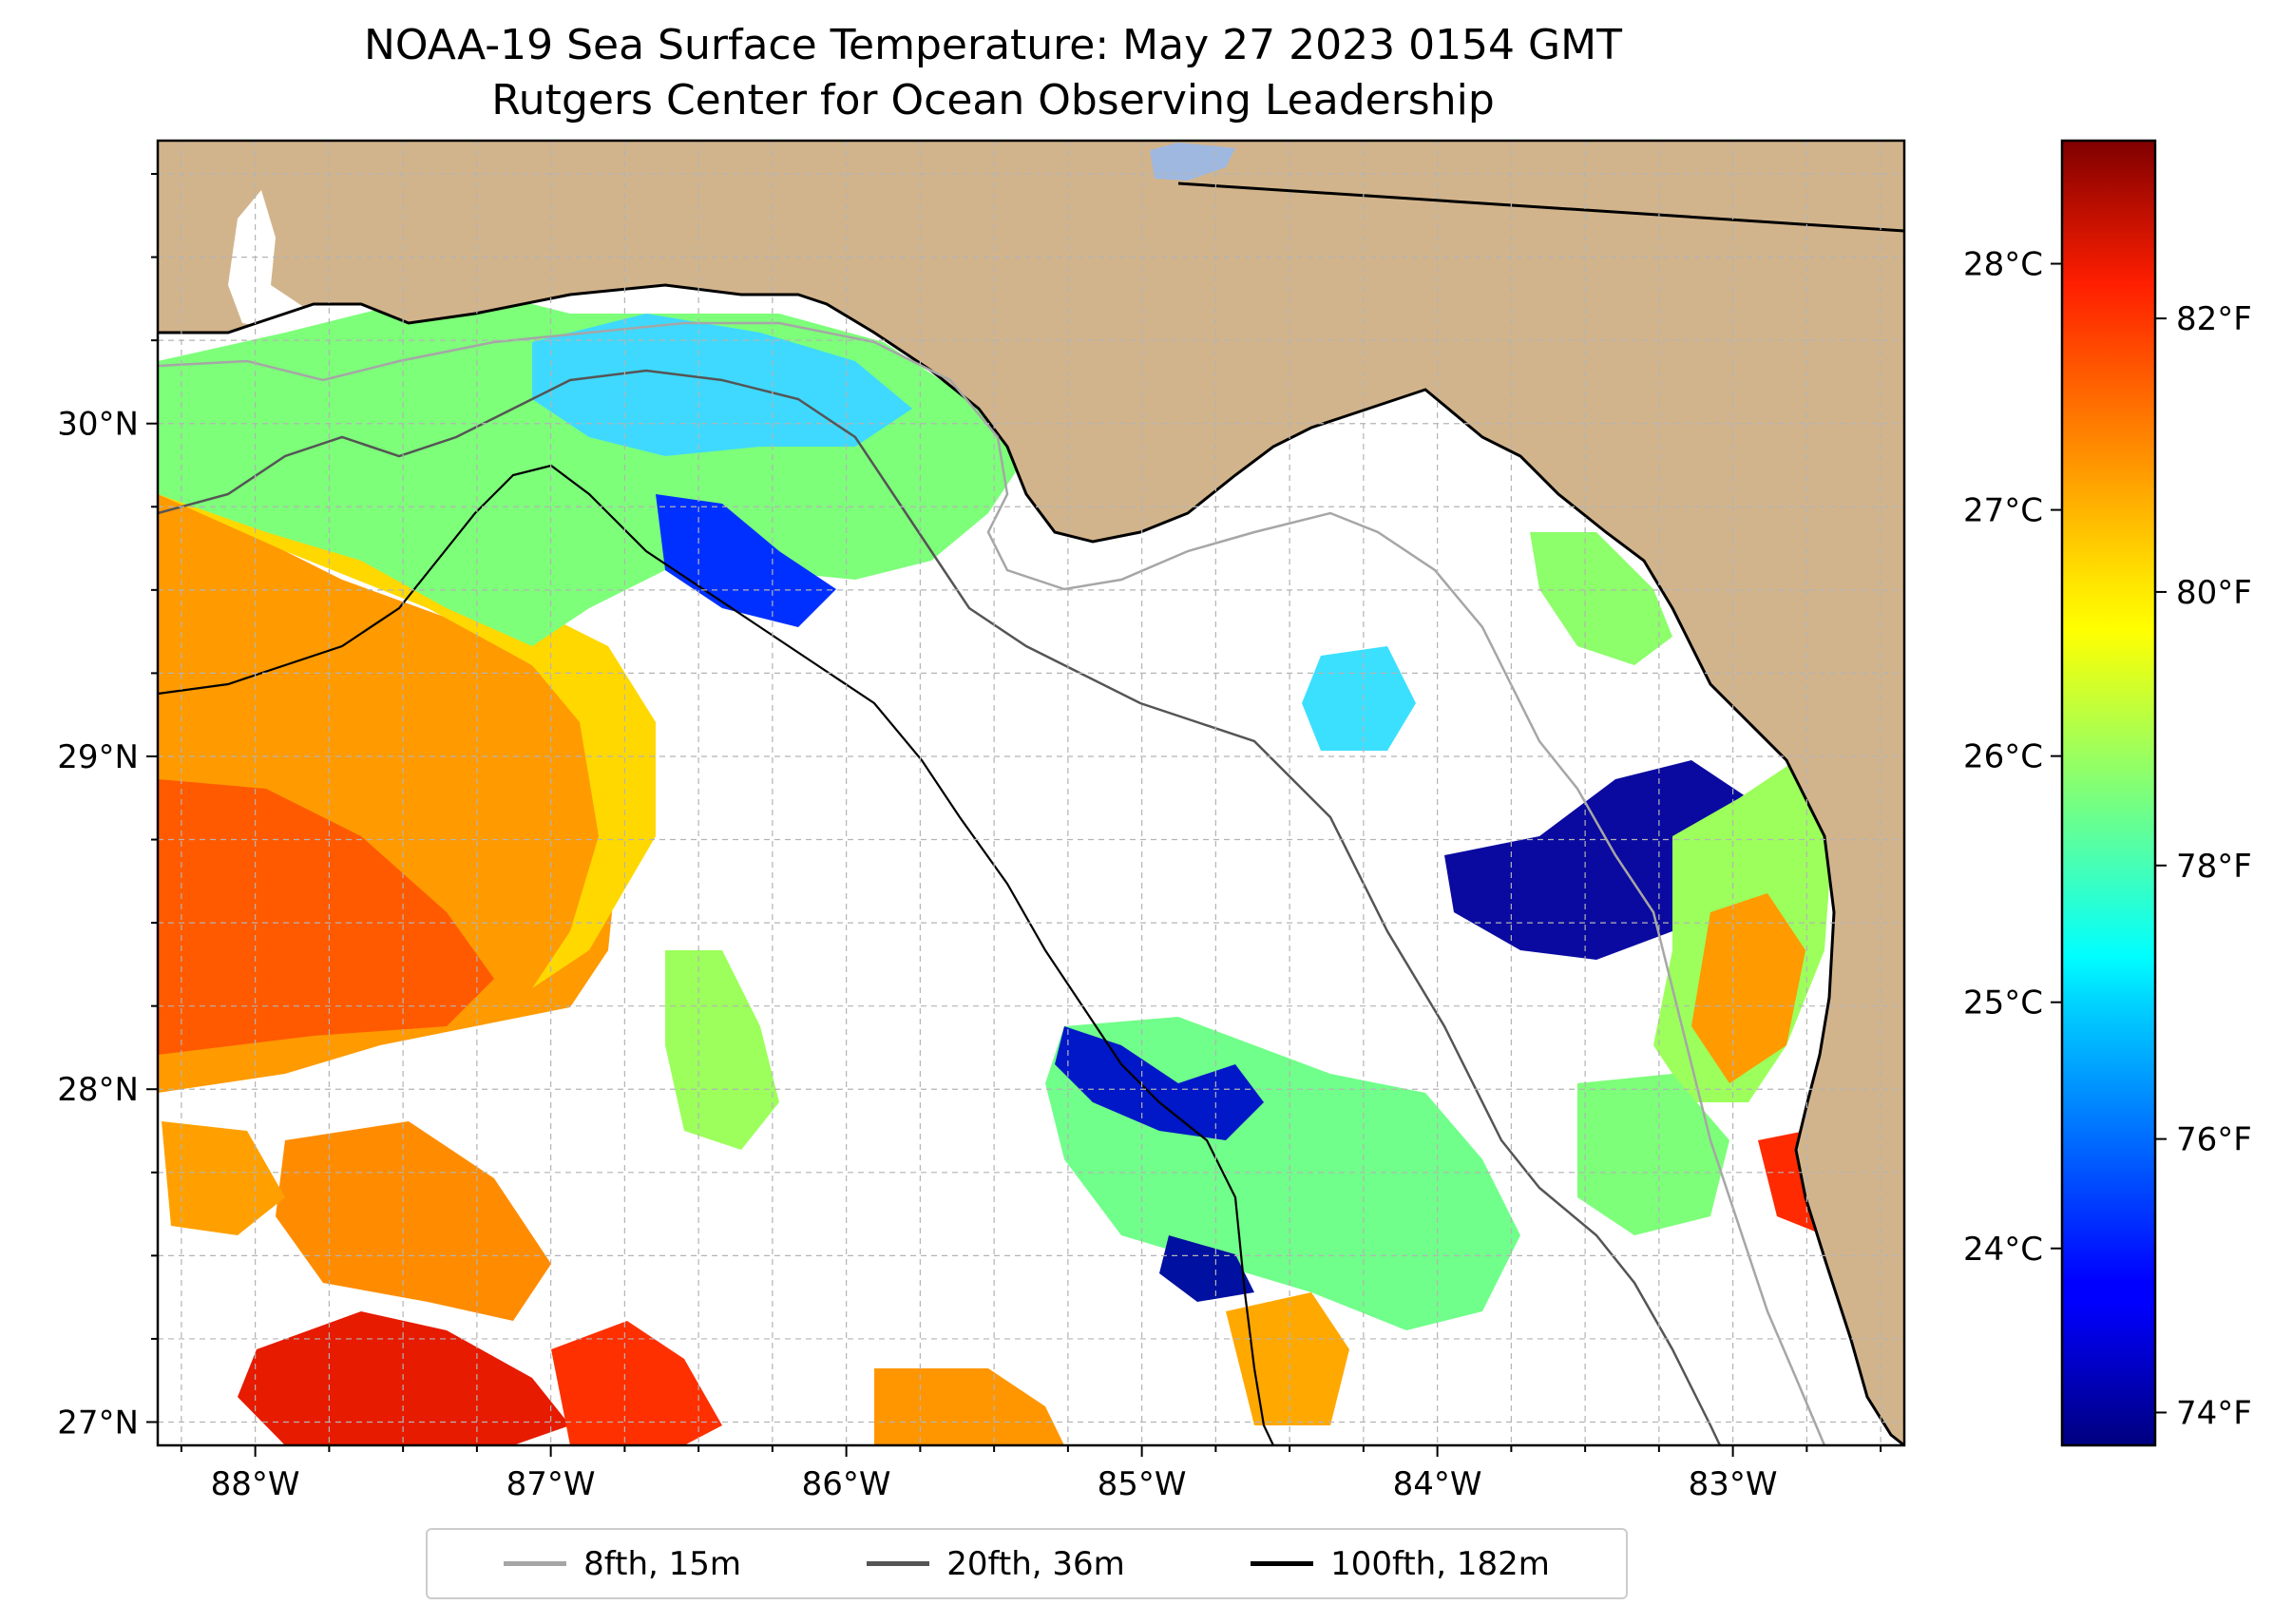 The image size is (2292, 1624). Describe the element at coordinates (2003, 1250) in the screenshot. I see `celsius-tick-label: 24°C` at that location.